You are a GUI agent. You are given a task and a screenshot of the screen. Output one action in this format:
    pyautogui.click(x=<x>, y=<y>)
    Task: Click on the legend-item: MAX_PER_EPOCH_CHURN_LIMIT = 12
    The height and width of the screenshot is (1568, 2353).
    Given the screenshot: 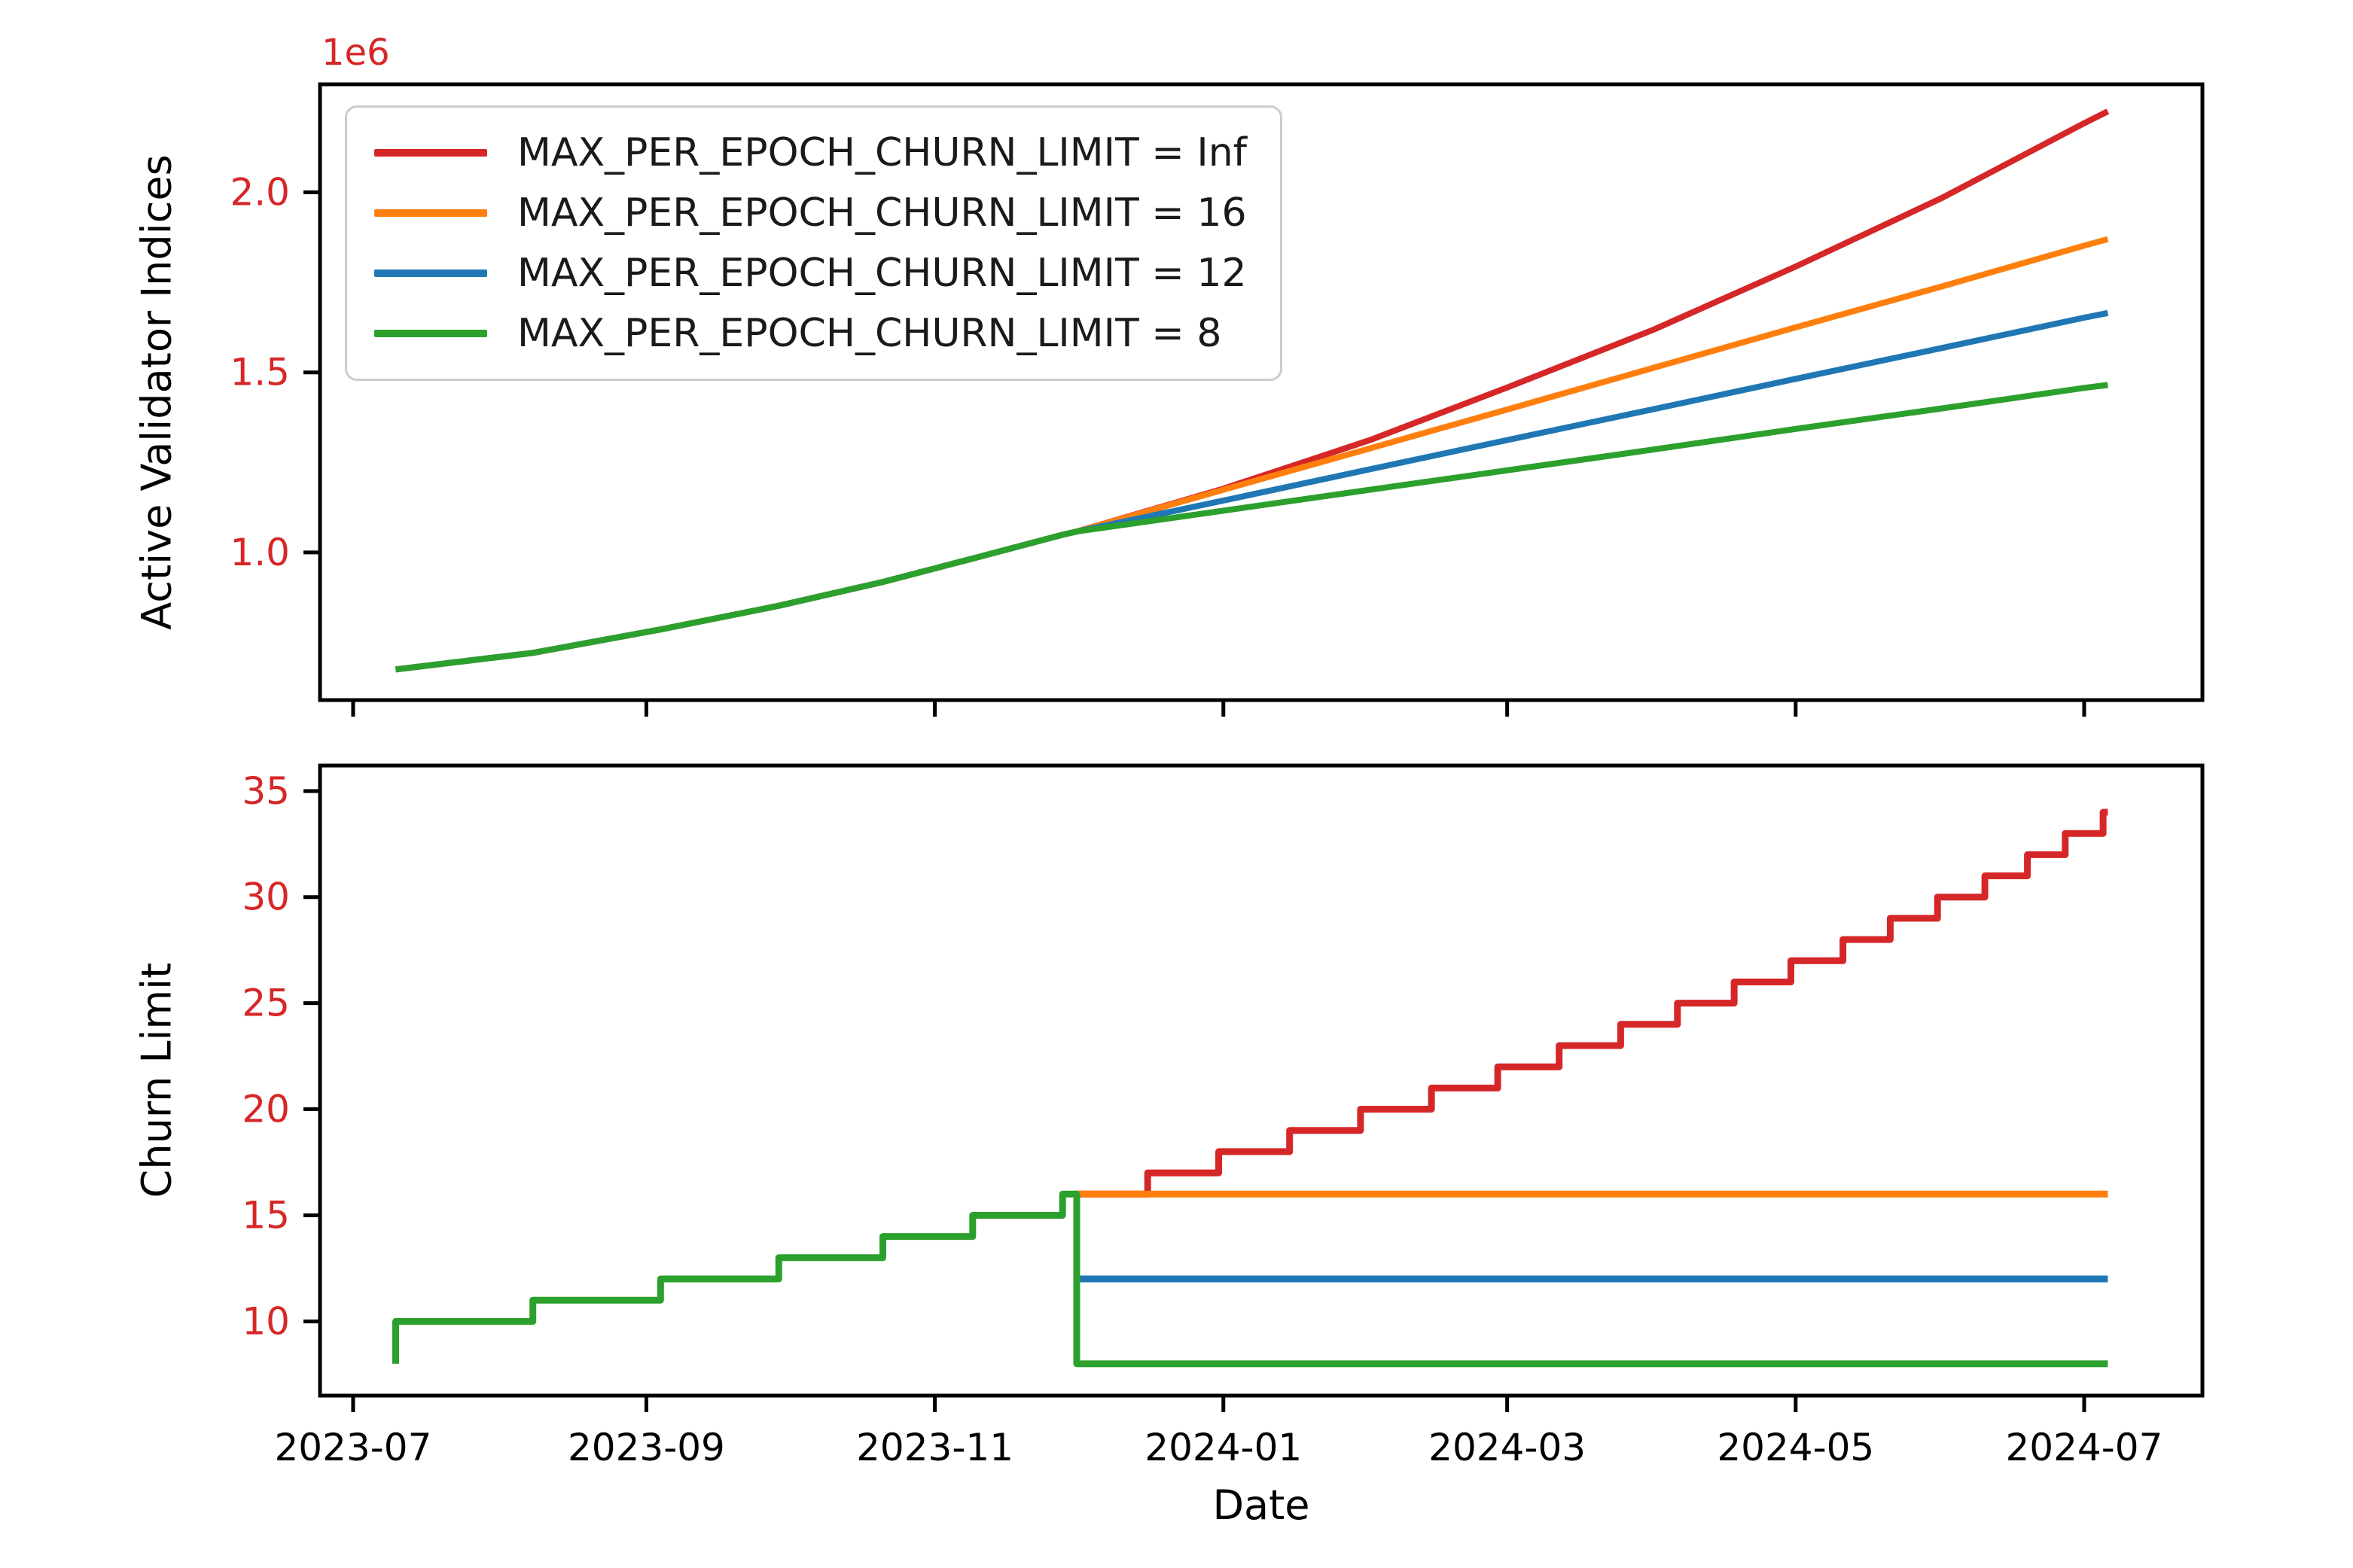 What is the action you would take?
    pyautogui.click(x=810, y=273)
    